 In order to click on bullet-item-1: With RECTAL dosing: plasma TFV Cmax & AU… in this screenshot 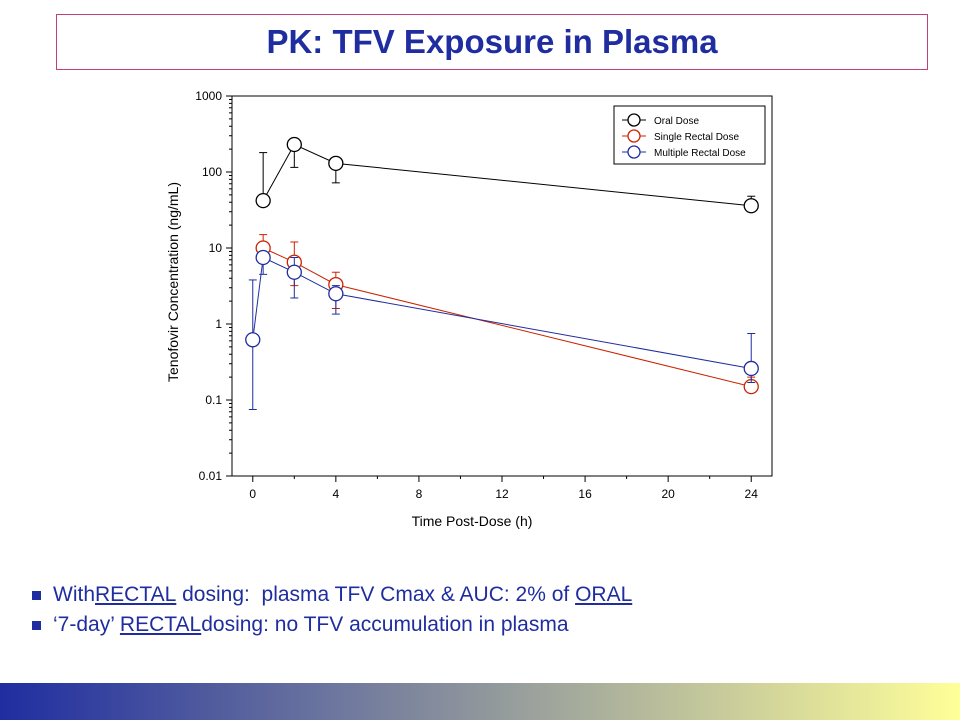, I will do `click(482, 595)`.